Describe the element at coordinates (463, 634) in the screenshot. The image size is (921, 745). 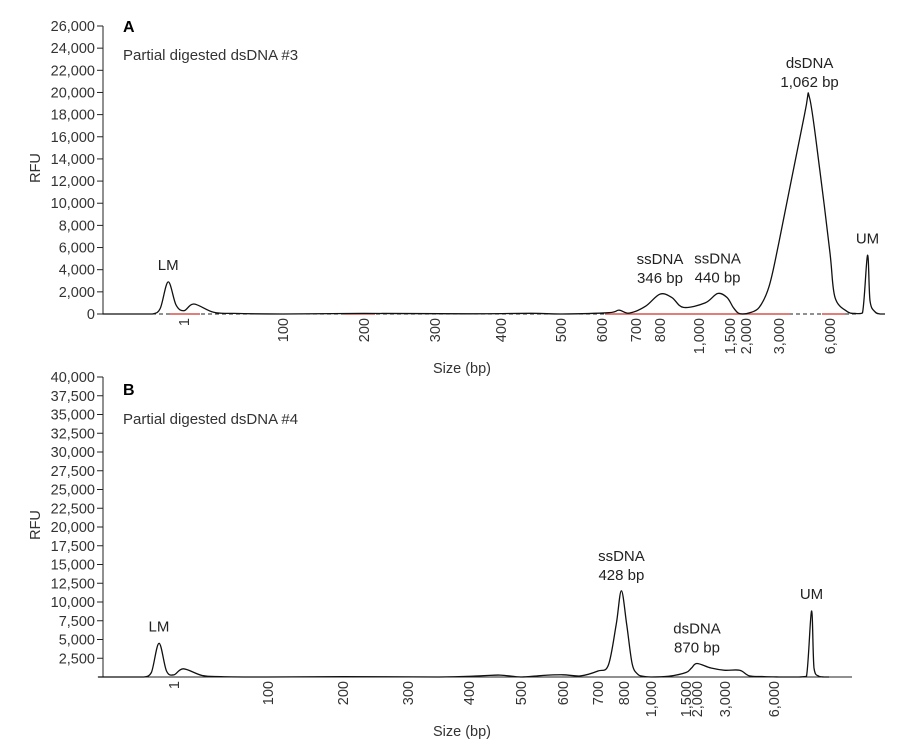
I see `series-trace` at that location.